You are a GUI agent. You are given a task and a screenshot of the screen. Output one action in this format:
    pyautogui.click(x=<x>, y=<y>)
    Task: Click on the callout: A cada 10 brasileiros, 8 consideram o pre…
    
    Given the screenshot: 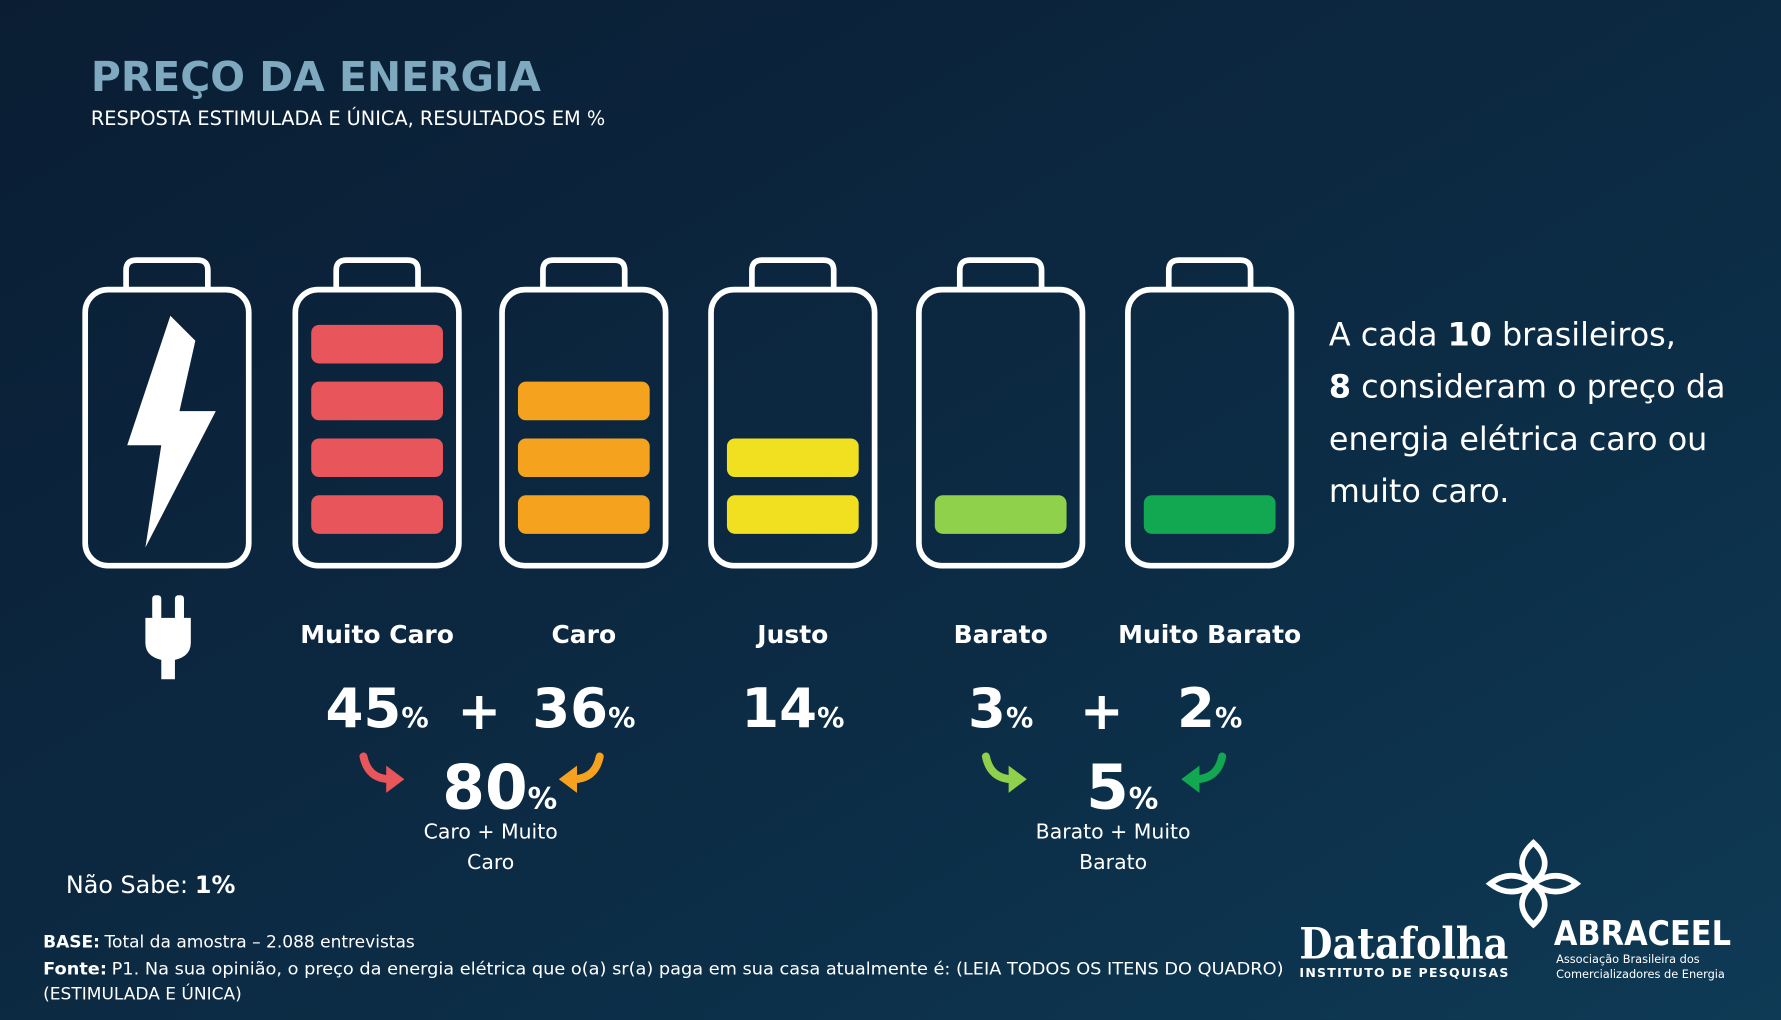 What is the action you would take?
    pyautogui.click(x=1539, y=413)
    